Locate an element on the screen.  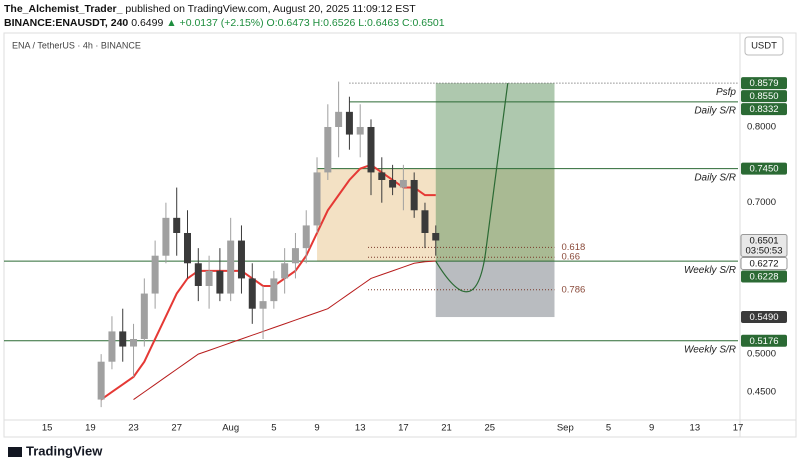
price-tag-label: 0.6501 is located at coordinates (763, 241).